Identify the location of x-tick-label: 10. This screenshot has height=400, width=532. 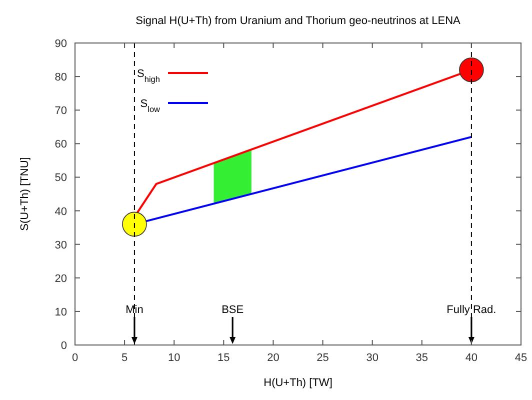
(174, 358).